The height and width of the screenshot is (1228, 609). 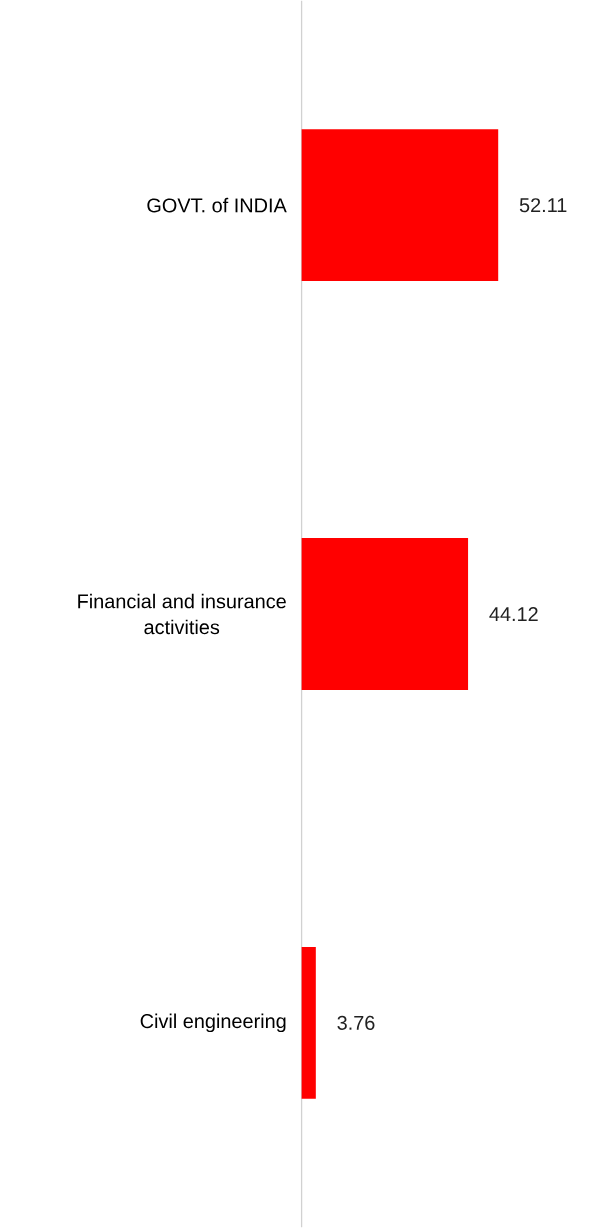 I want to click on data-label: 3.76, so click(x=356, y=1022).